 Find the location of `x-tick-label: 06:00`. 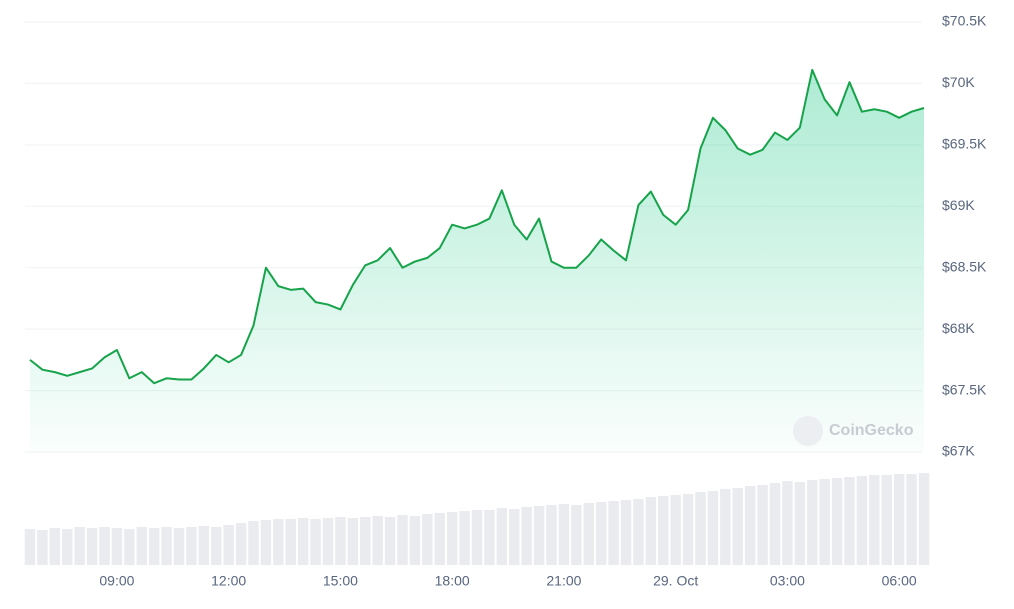

x-tick-label: 06:00 is located at coordinates (899, 581).